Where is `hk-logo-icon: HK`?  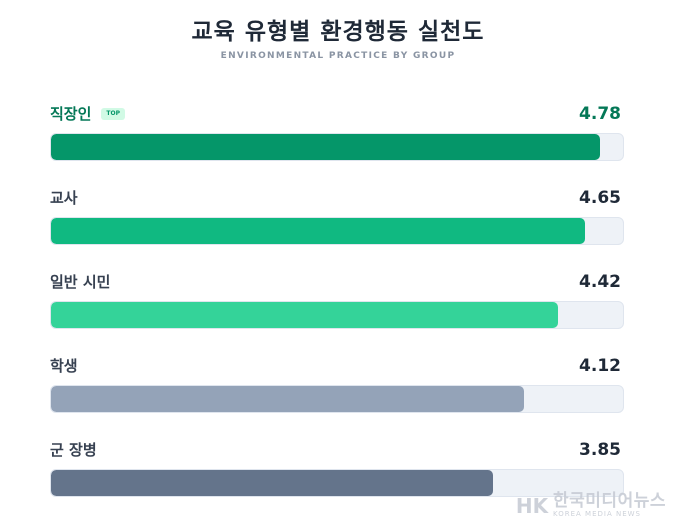
hk-logo-icon: HK is located at coordinates (532, 506).